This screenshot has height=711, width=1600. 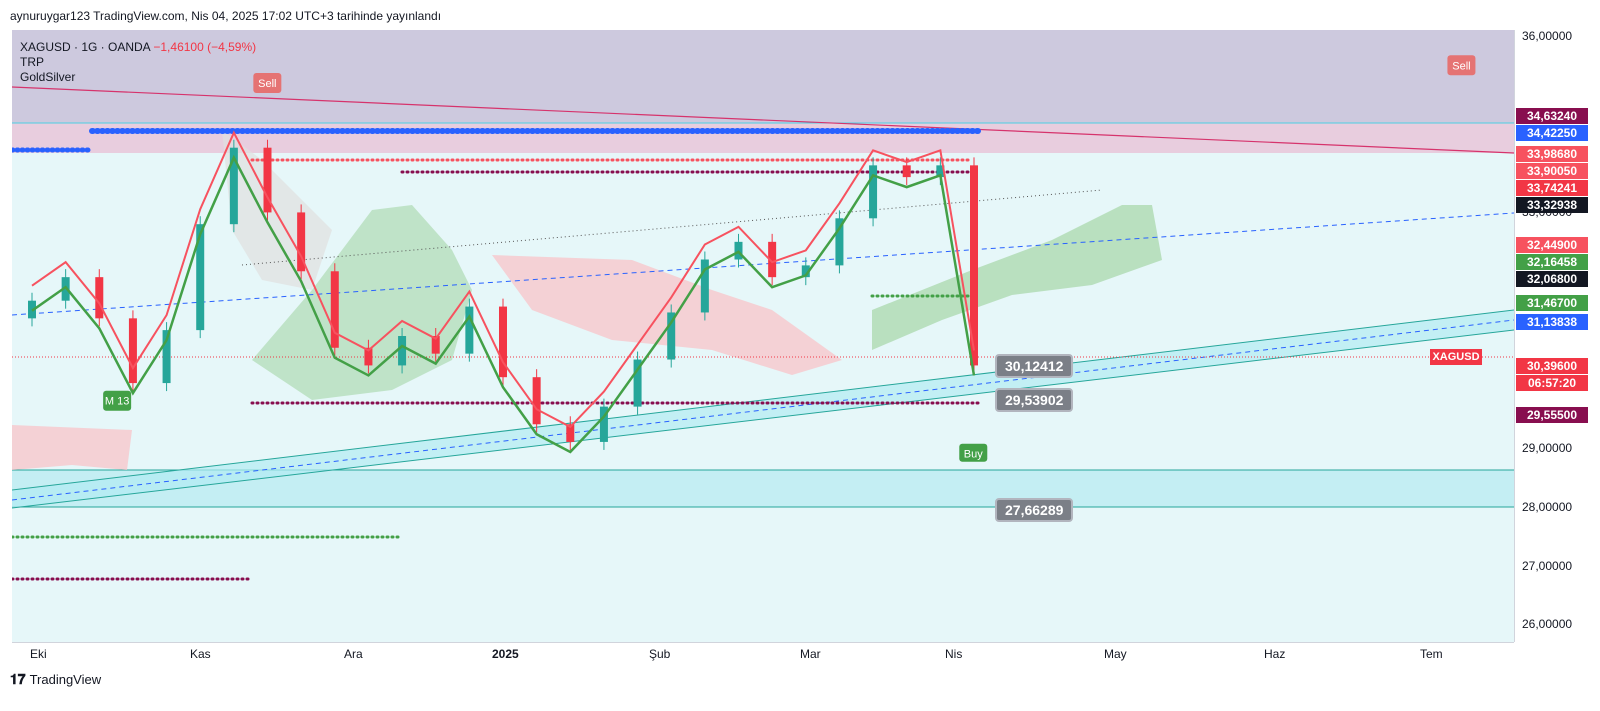 I want to click on price-badge: 33,74241, so click(x=1552, y=188).